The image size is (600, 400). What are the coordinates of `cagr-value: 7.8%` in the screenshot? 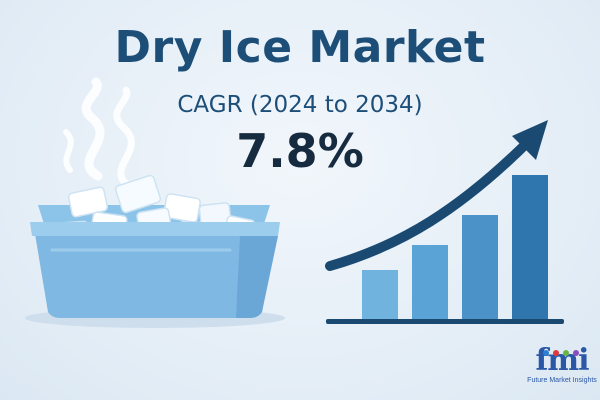 It's located at (300, 151).